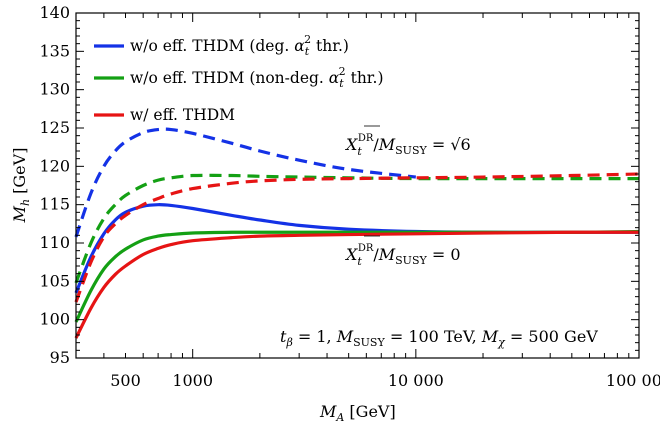  Describe the element at coordinates (125, 380) in the screenshot. I see `x-tick-label: 500` at that location.